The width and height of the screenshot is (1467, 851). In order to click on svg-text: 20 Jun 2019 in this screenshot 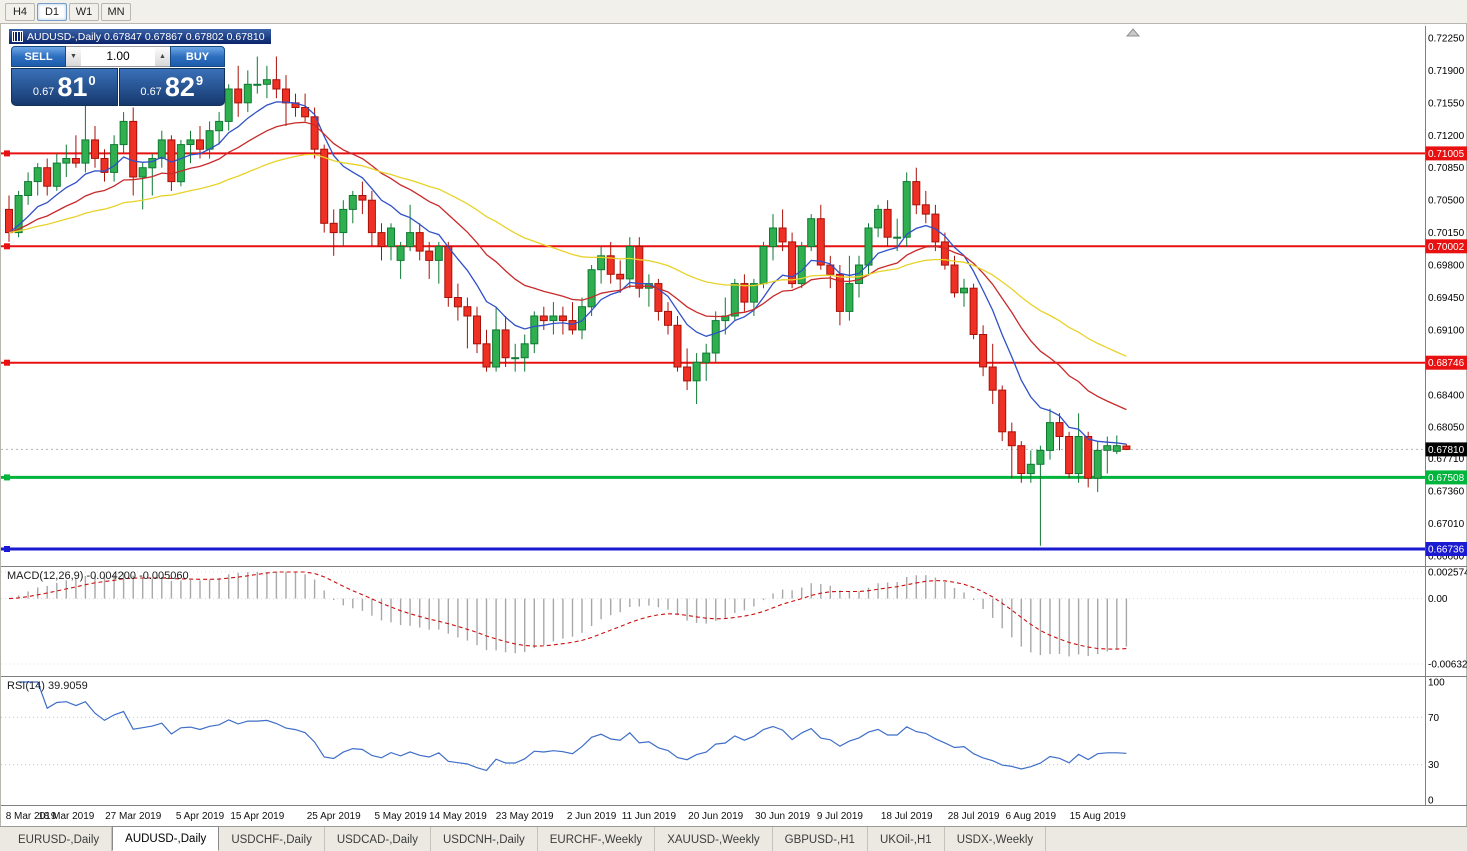, I will do `click(715, 816)`.